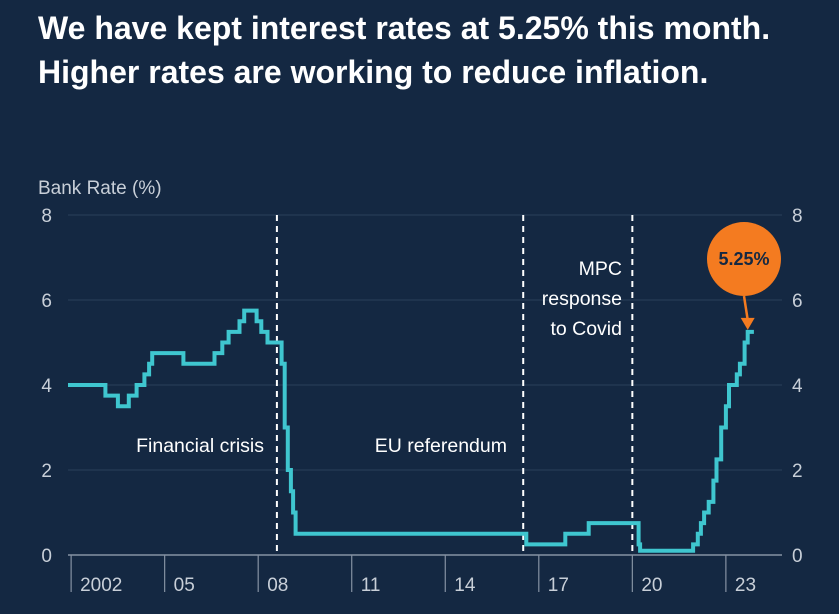 This screenshot has height=614, width=839. I want to click on x-axis: 2002 05 08 11 14 17 20 23, so click(425, 575).